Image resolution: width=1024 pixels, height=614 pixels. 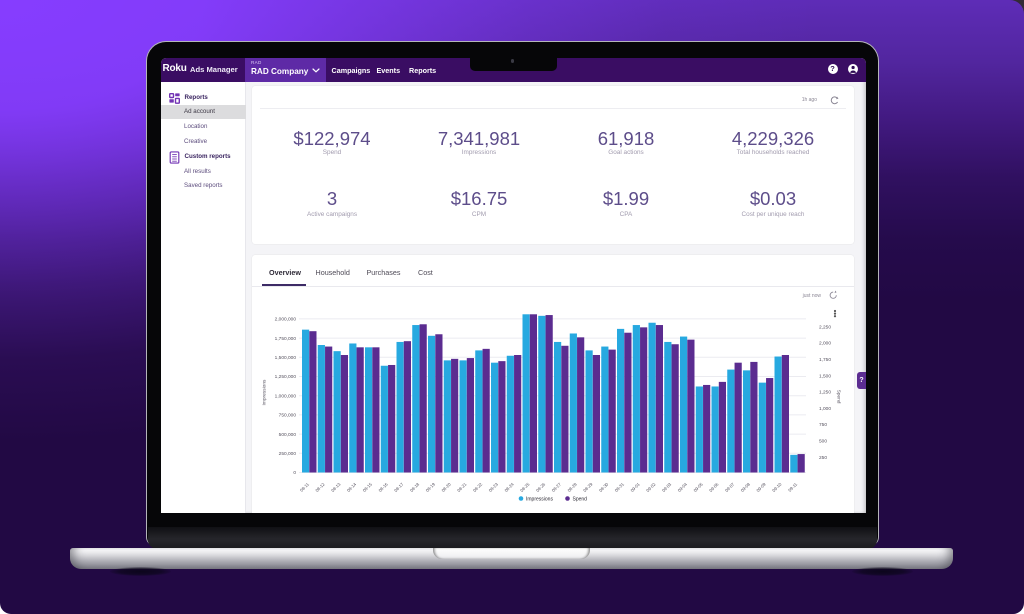 I want to click on svg-text: 500, so click(x=823, y=441).